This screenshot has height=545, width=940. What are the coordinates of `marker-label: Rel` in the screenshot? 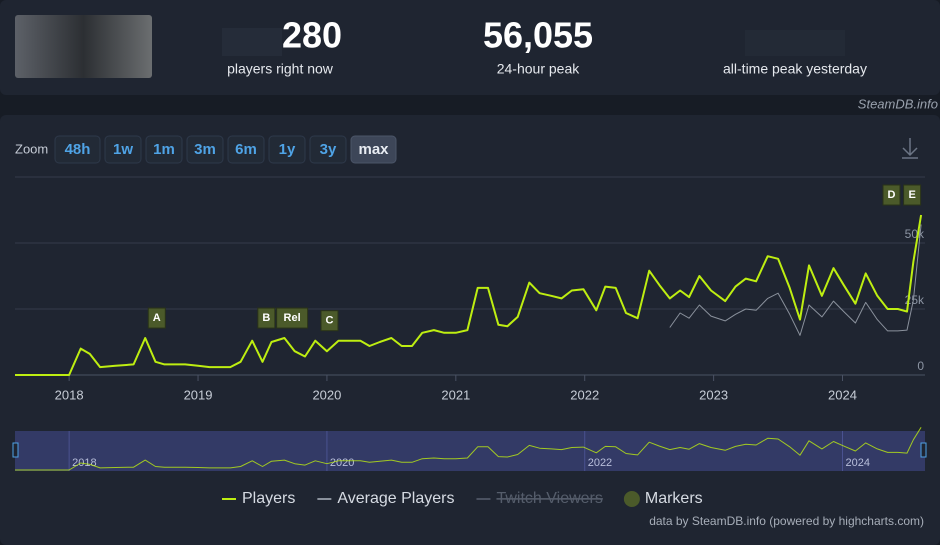 It's located at (292, 318).